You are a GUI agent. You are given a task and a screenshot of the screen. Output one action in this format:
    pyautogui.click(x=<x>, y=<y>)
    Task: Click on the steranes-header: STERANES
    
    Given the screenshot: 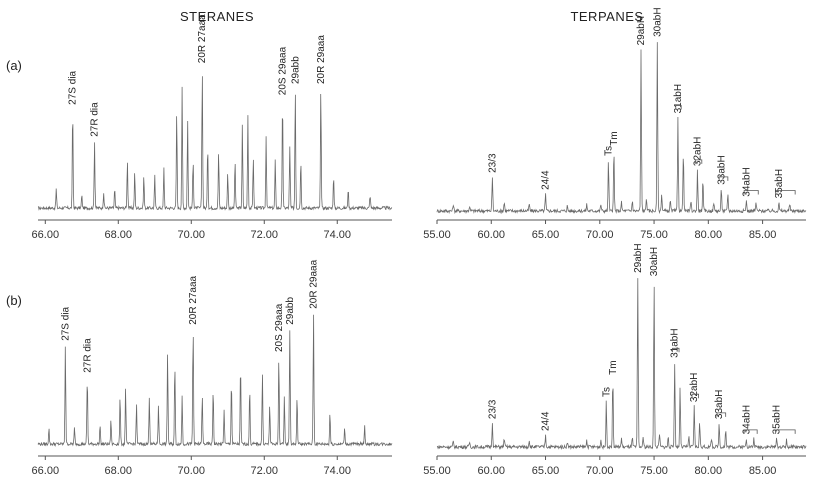 What is the action you would take?
    pyautogui.click(x=217, y=16)
    